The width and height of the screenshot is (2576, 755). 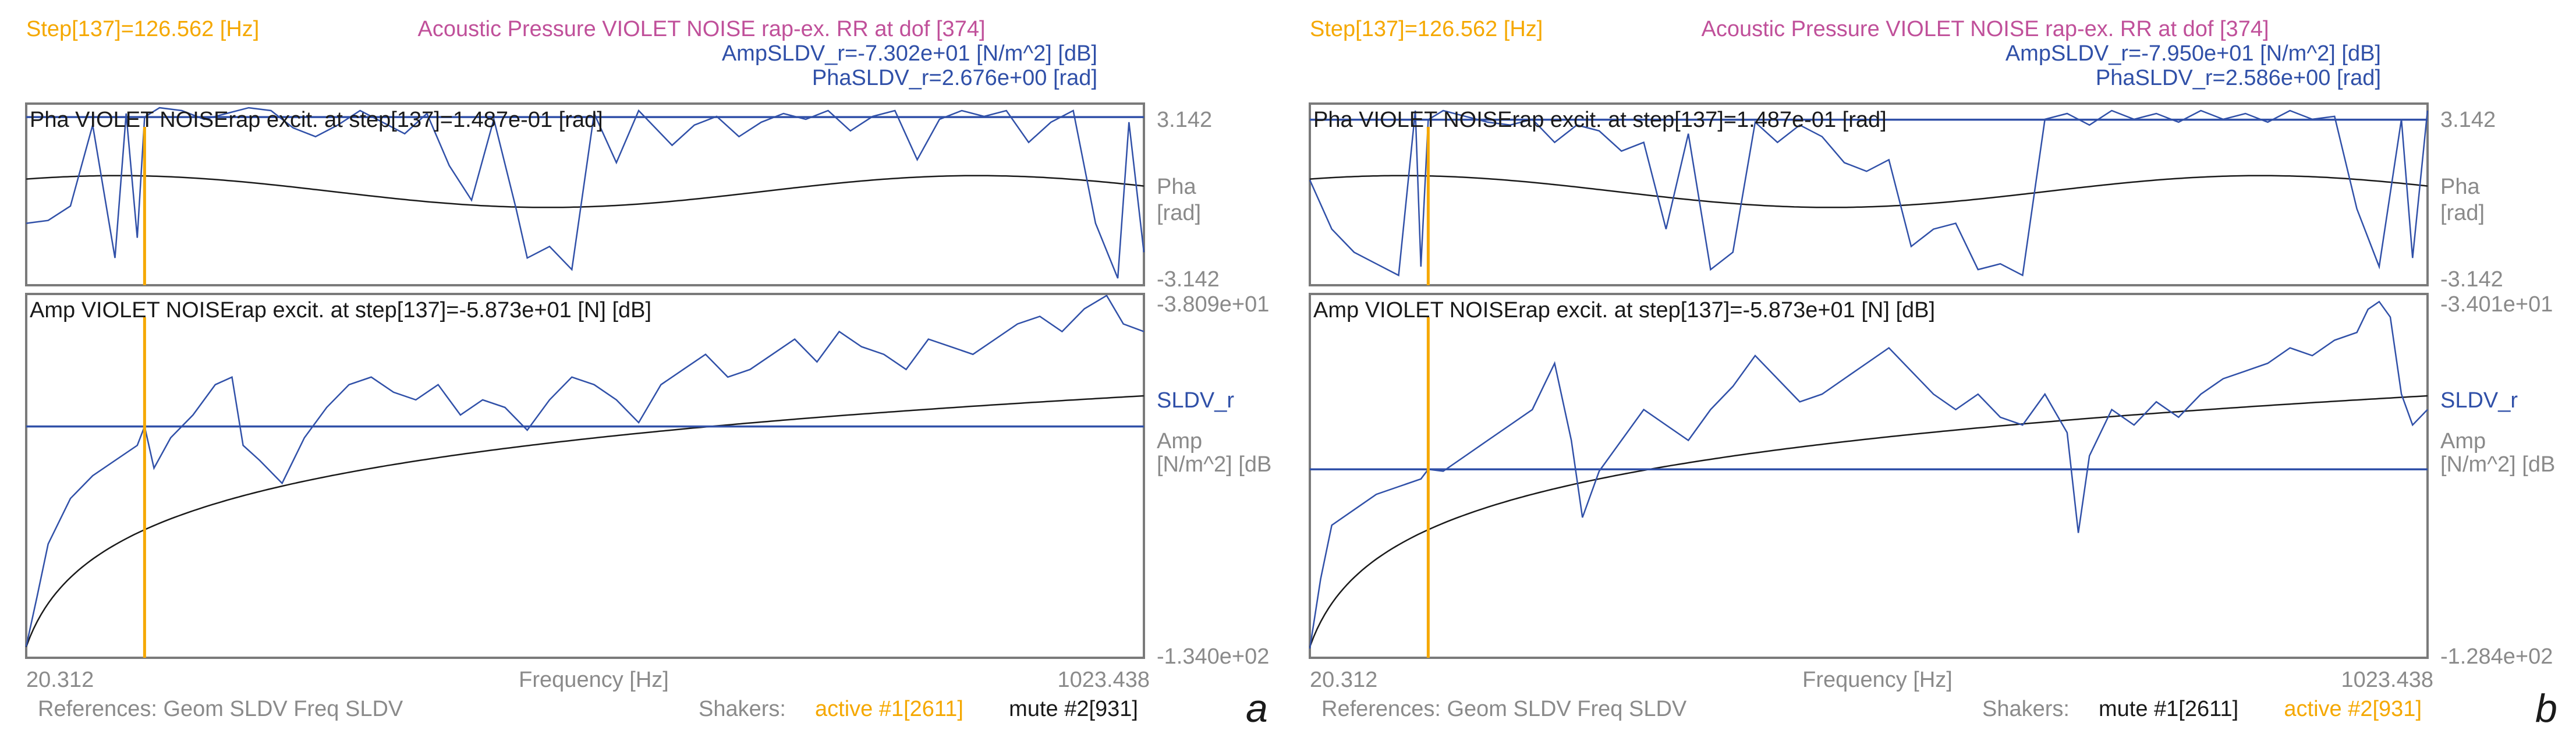 I want to click on panel-letter: a, so click(x=1257, y=708).